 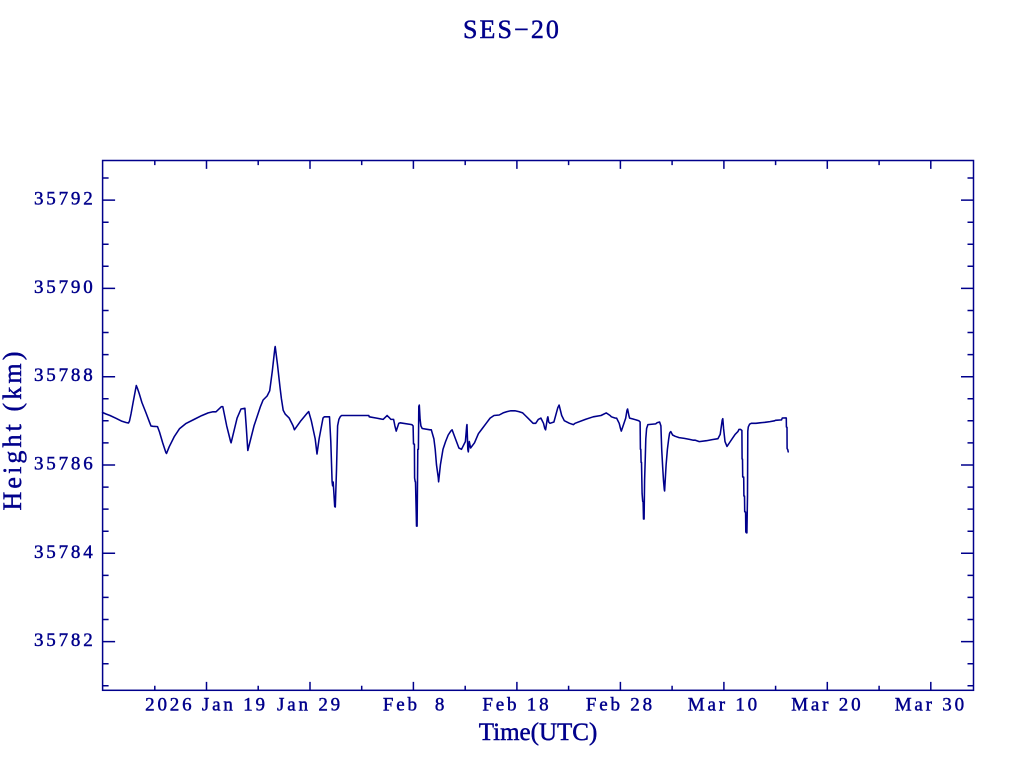 I want to click on svg-text: Jan 29, so click(x=310, y=705).